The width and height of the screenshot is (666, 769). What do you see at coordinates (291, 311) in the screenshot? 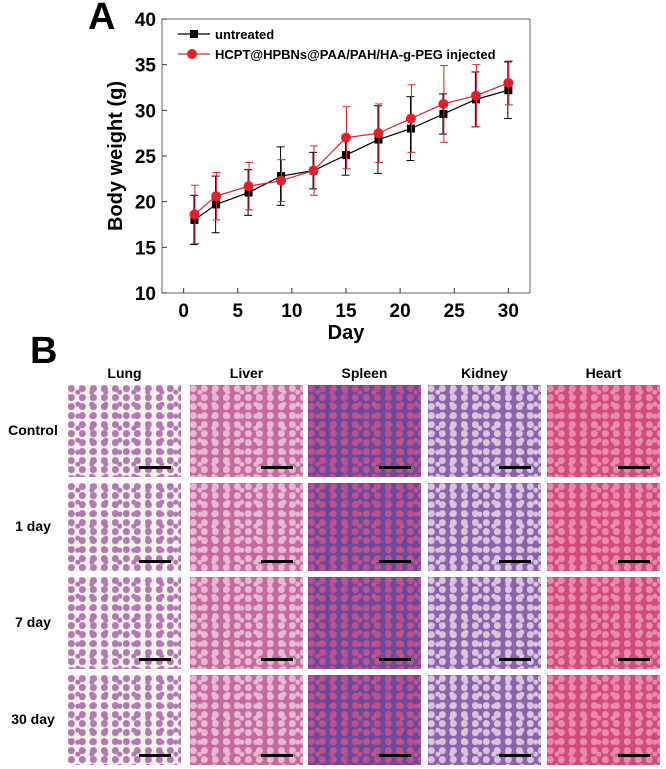
I see `x-tick-label: 10` at bounding box center [291, 311].